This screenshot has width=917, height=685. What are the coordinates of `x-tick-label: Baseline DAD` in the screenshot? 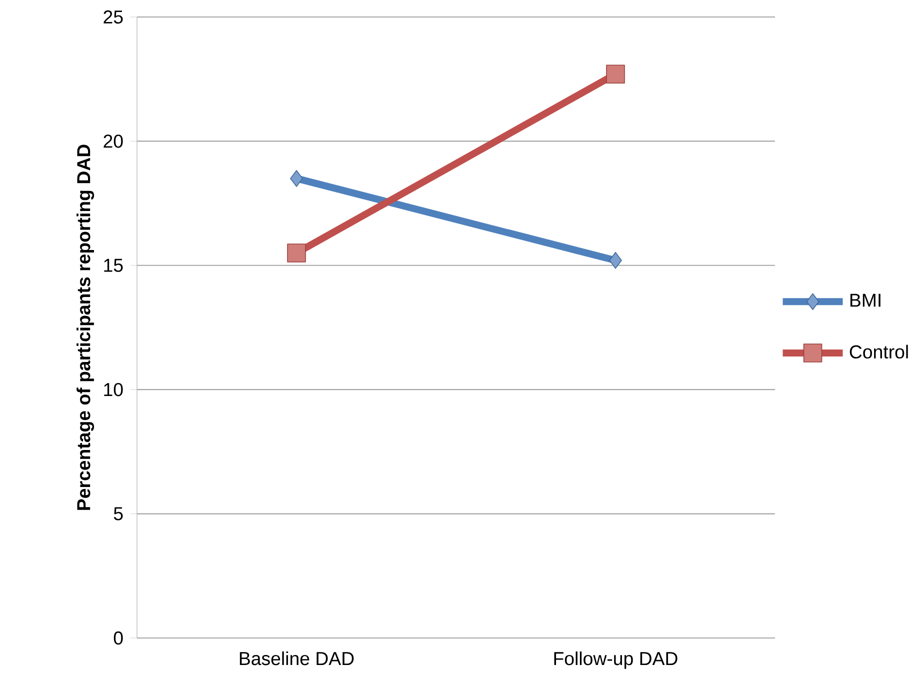 It's located at (297, 658).